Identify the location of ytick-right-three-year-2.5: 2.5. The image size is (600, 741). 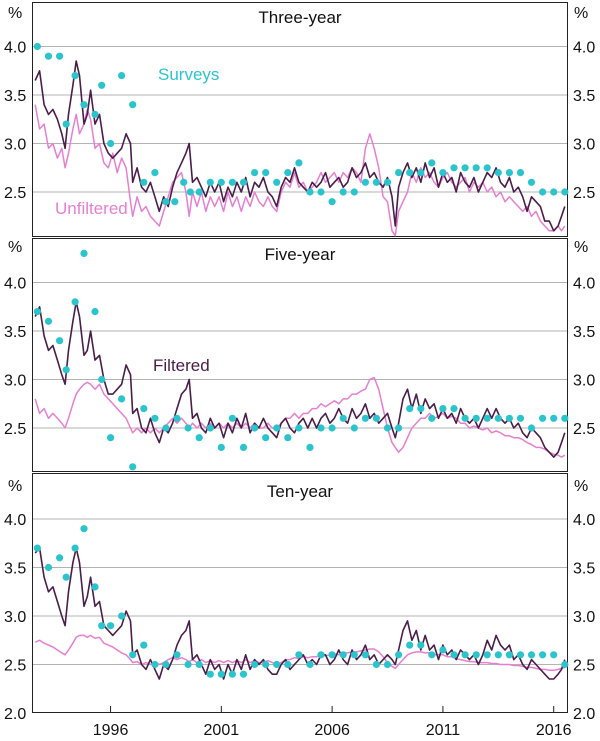
(584, 193).